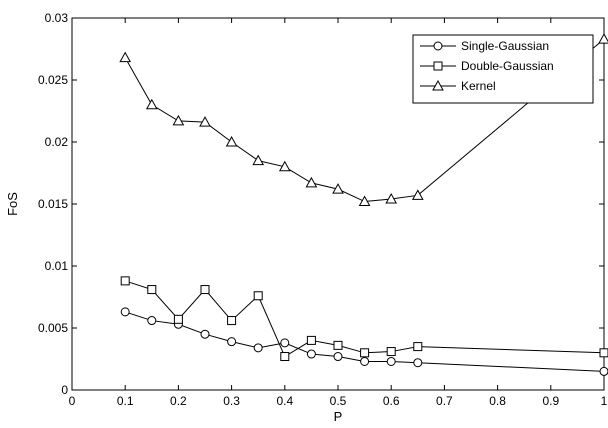 Image resolution: width=608 pixels, height=428 pixels. Describe the element at coordinates (338, 401) in the screenshot. I see `x-tick-label: 0.5` at that location.